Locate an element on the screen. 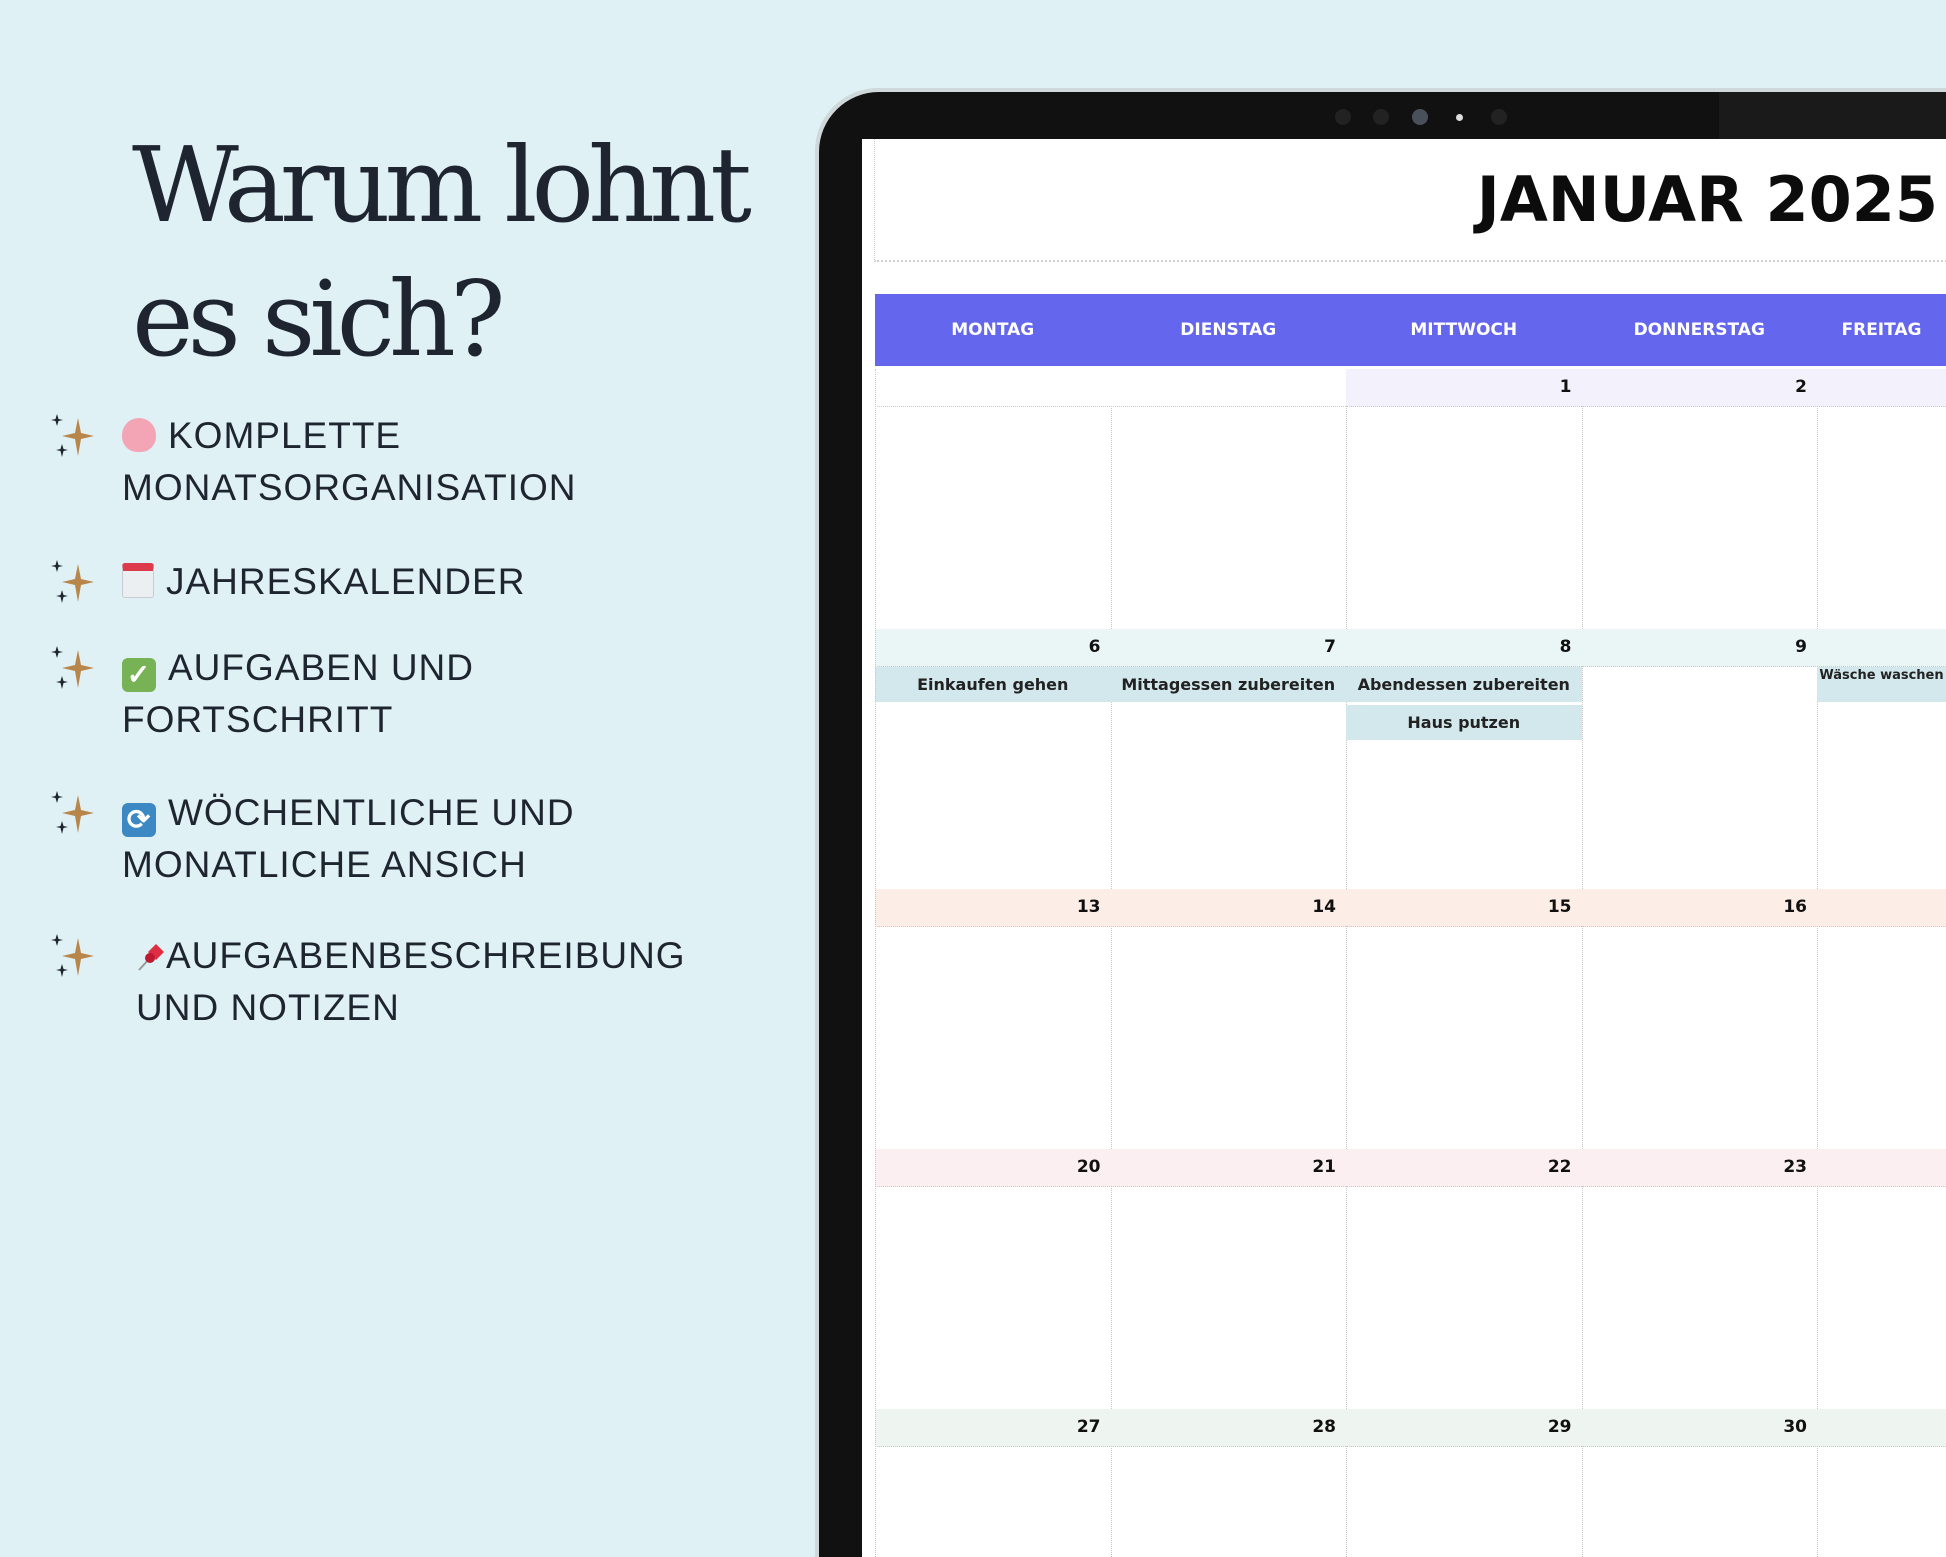 Image resolution: width=1946 pixels, height=1557 pixels. day-number: 20 is located at coordinates (1088, 1167).